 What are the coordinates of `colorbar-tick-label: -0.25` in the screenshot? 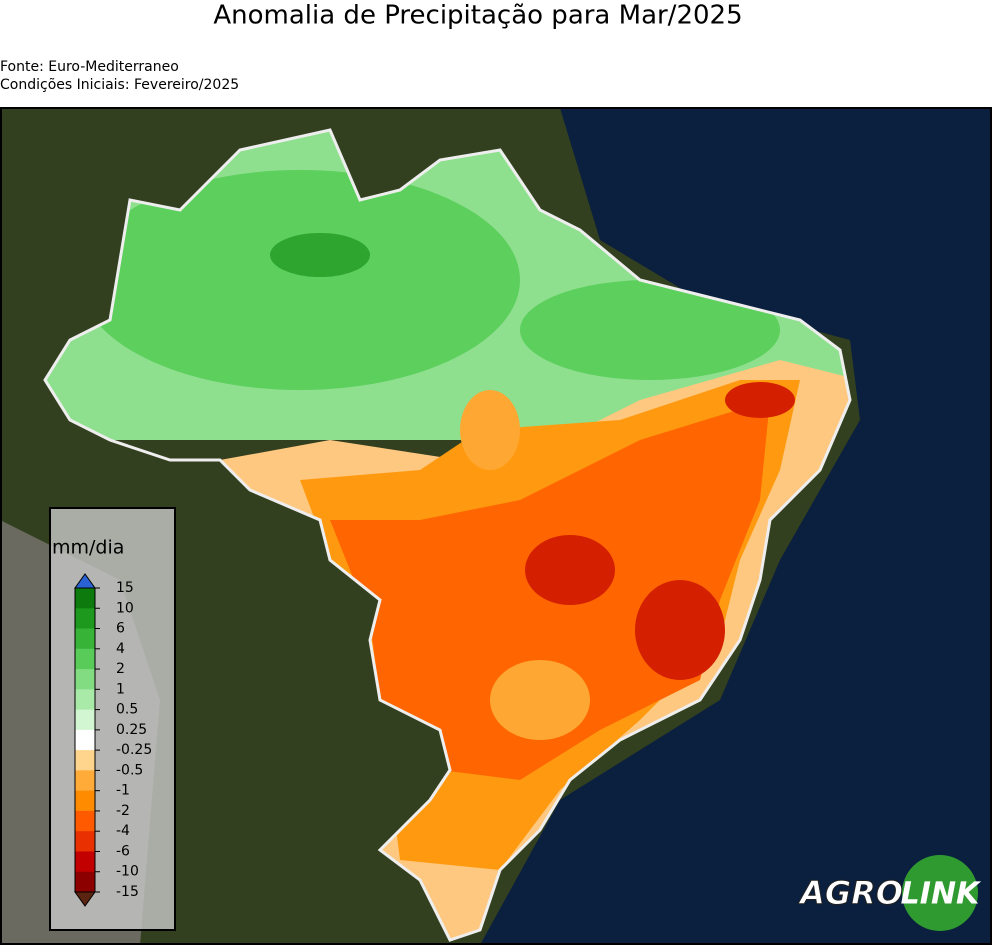 It's located at (134, 750).